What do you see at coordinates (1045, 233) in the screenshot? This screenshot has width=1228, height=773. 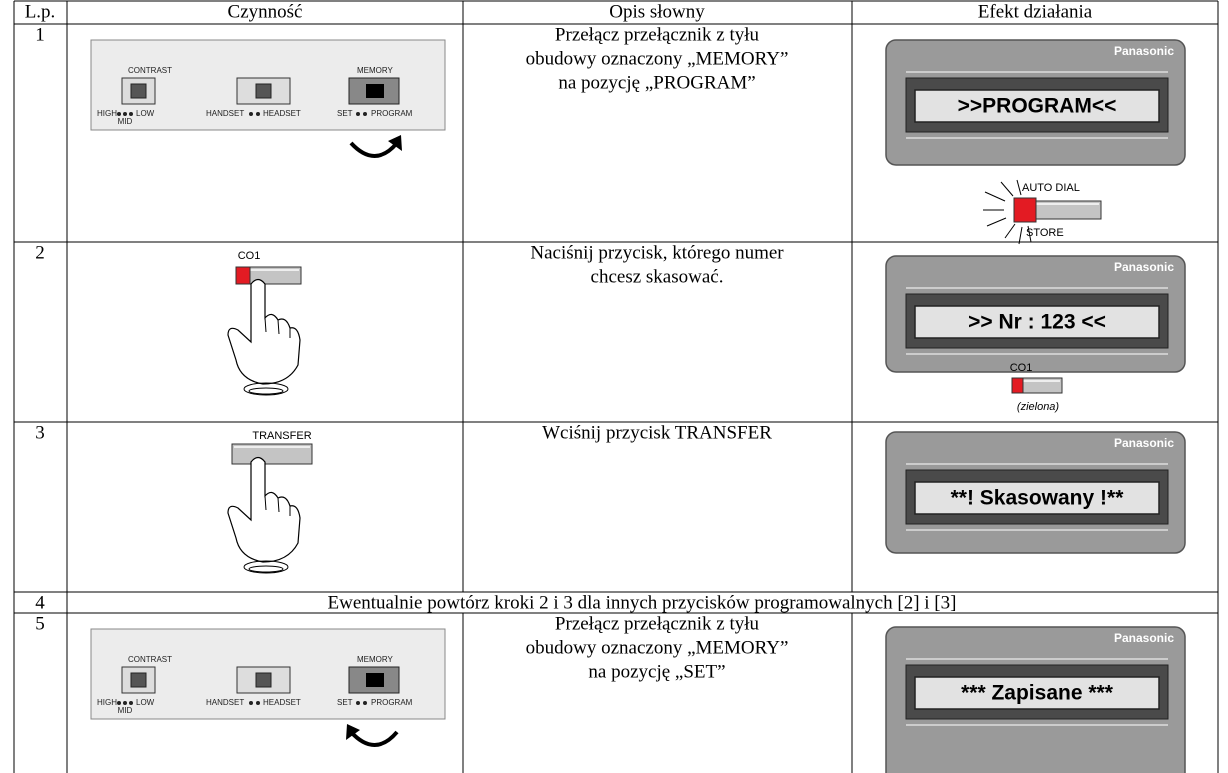 I see `button-label: STORE` at bounding box center [1045, 233].